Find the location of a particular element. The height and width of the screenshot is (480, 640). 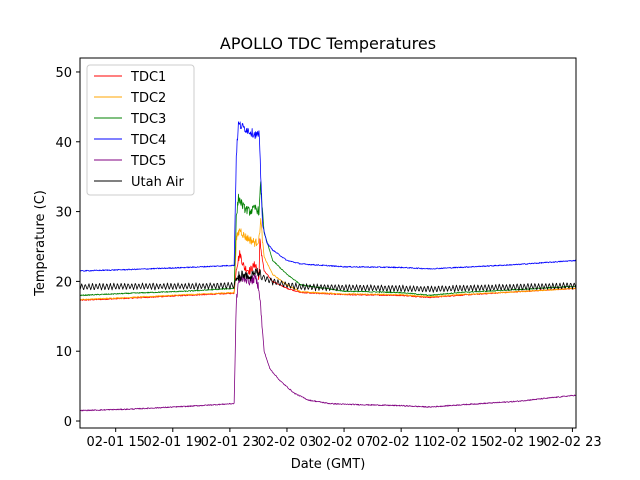

y-tick-label: 0 is located at coordinates (68, 422).